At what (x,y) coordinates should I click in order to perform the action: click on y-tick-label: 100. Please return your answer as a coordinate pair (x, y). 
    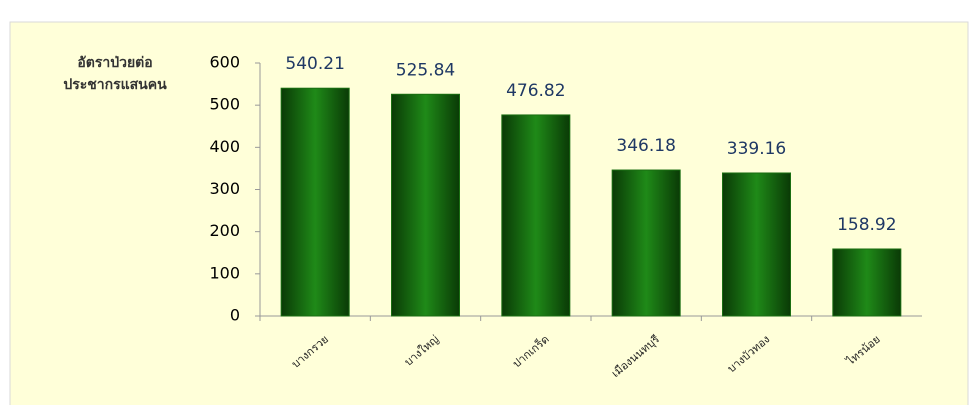
    Looking at the image, I should click on (224, 272).